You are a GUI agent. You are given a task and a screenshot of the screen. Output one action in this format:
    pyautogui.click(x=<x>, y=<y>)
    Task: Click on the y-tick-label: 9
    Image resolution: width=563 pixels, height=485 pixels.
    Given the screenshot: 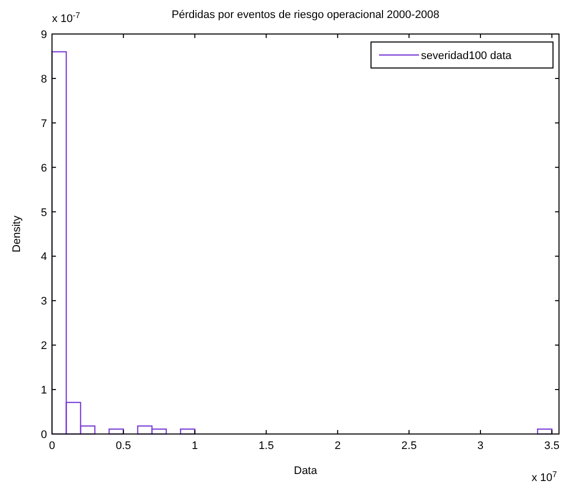 What is the action you would take?
    pyautogui.click(x=43, y=35)
    